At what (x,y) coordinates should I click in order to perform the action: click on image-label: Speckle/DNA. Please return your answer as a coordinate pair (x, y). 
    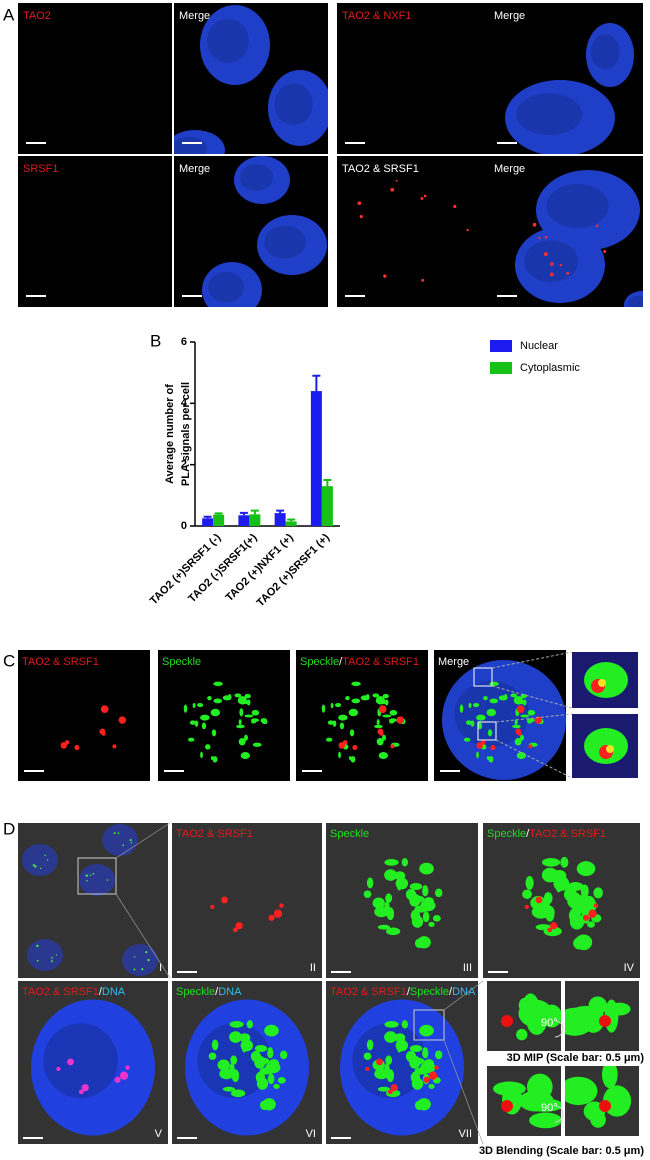
    Looking at the image, I should click on (209, 992).